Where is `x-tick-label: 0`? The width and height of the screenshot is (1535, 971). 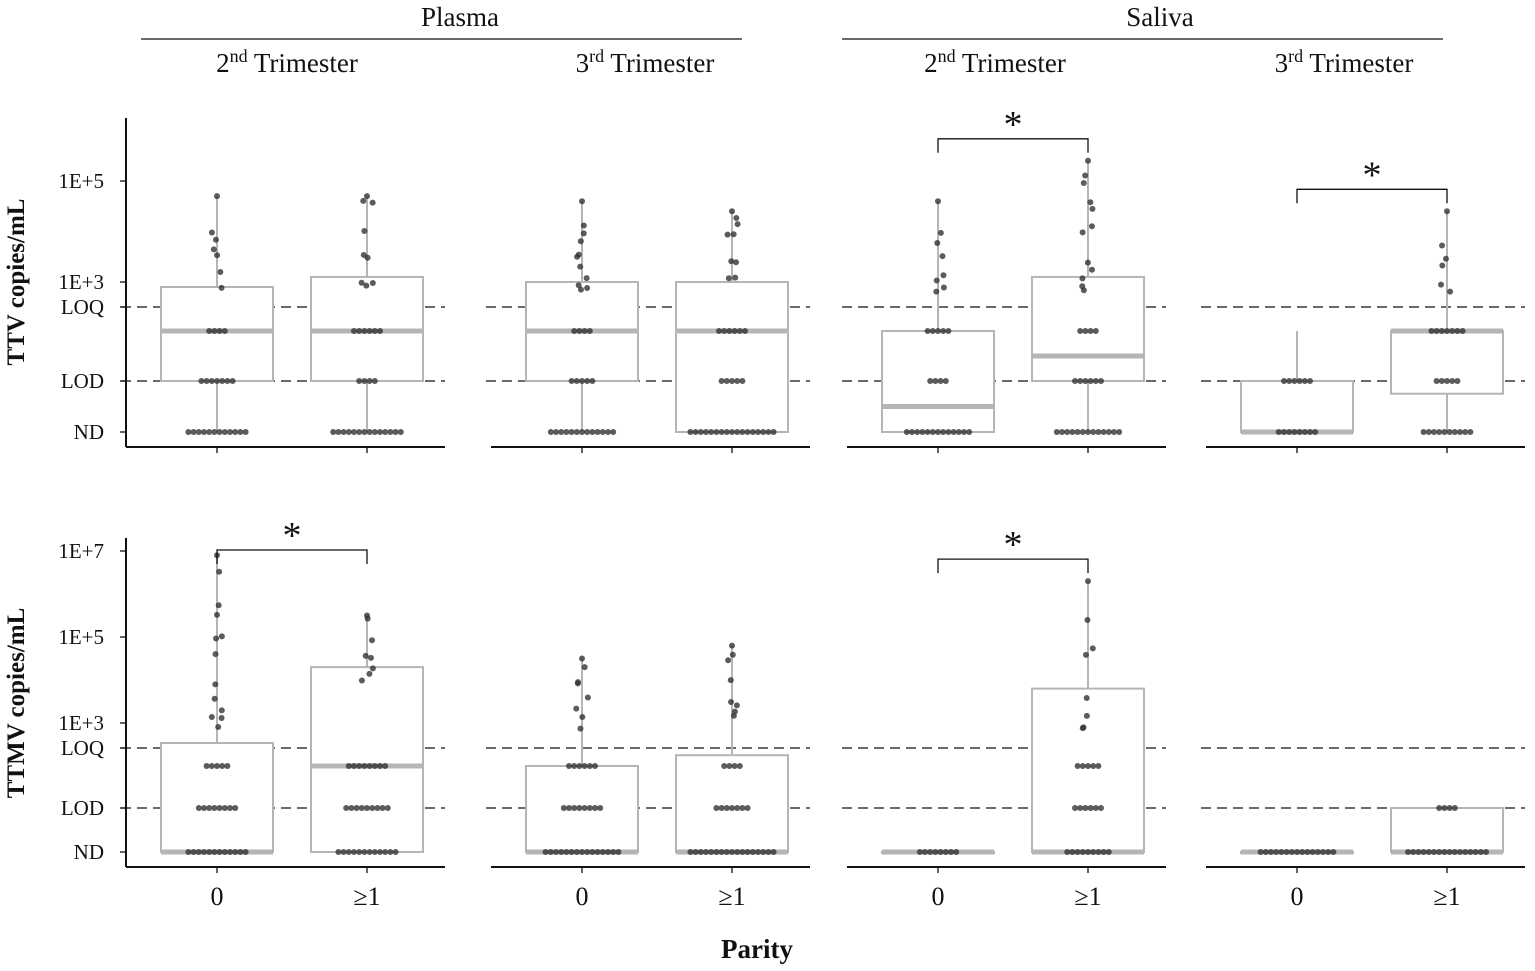
x-tick-label: 0 is located at coordinates (1297, 896).